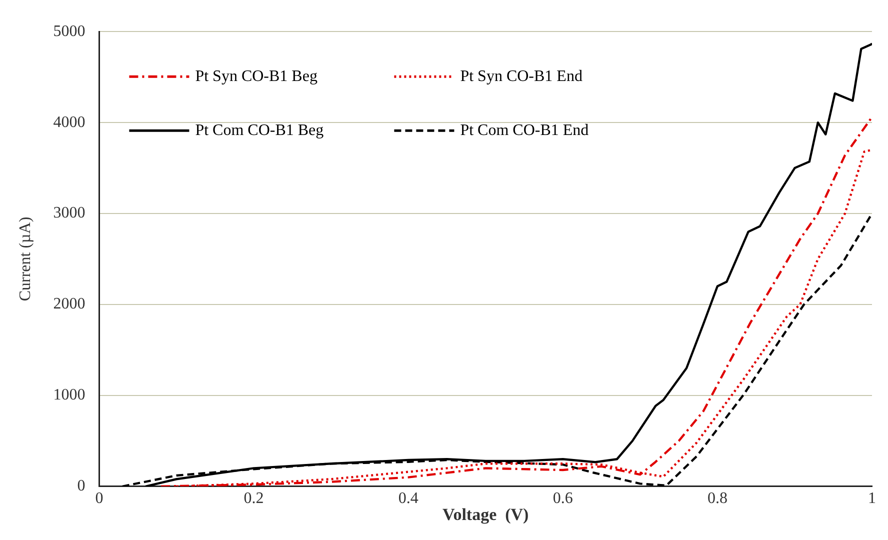  Describe the element at coordinates (69, 122) in the screenshot. I see `y-tick-label: 4000` at that location.